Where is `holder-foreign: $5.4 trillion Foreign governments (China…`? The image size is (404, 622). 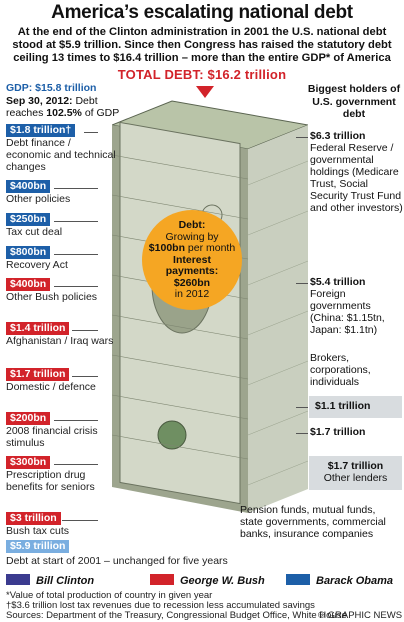
holder-foreign: $5.4 trillion Foreign governments (China… is located at coordinates (357, 306).